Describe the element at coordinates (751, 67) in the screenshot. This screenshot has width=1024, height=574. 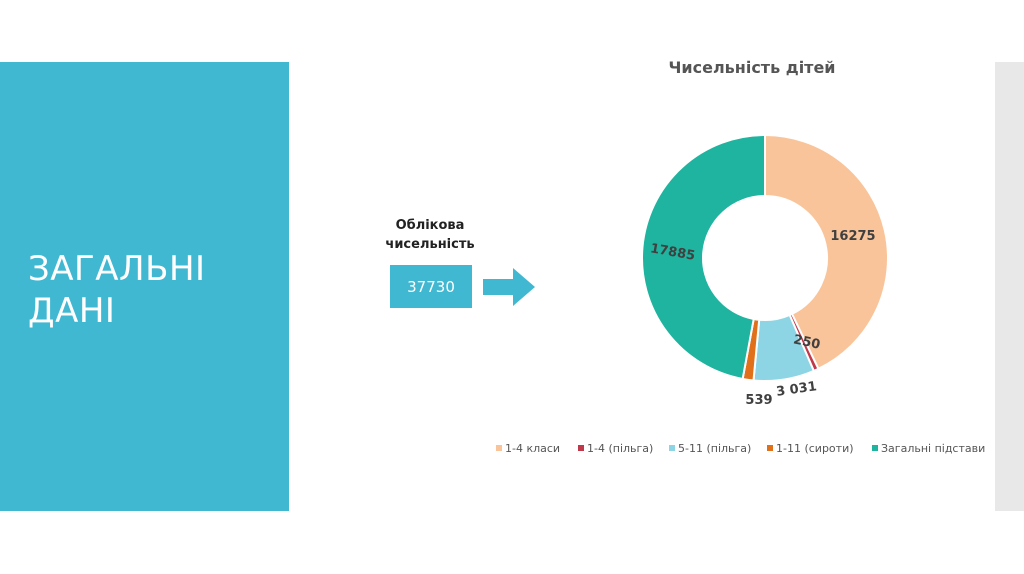
I see `chart-title: Чисельність дітей` at that location.